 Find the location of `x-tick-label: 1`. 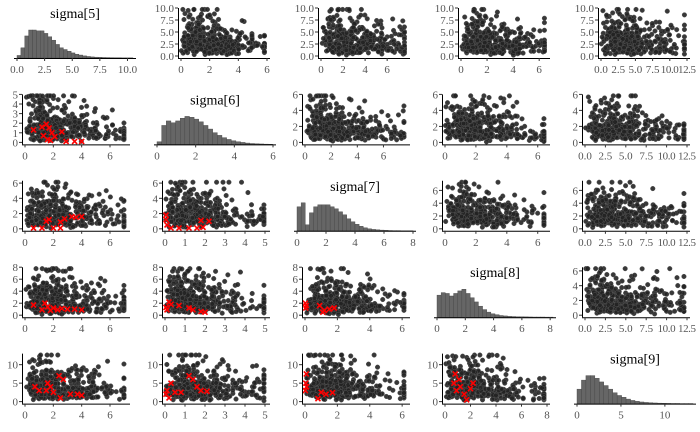

x-tick-label: 1 is located at coordinates (185, 243).